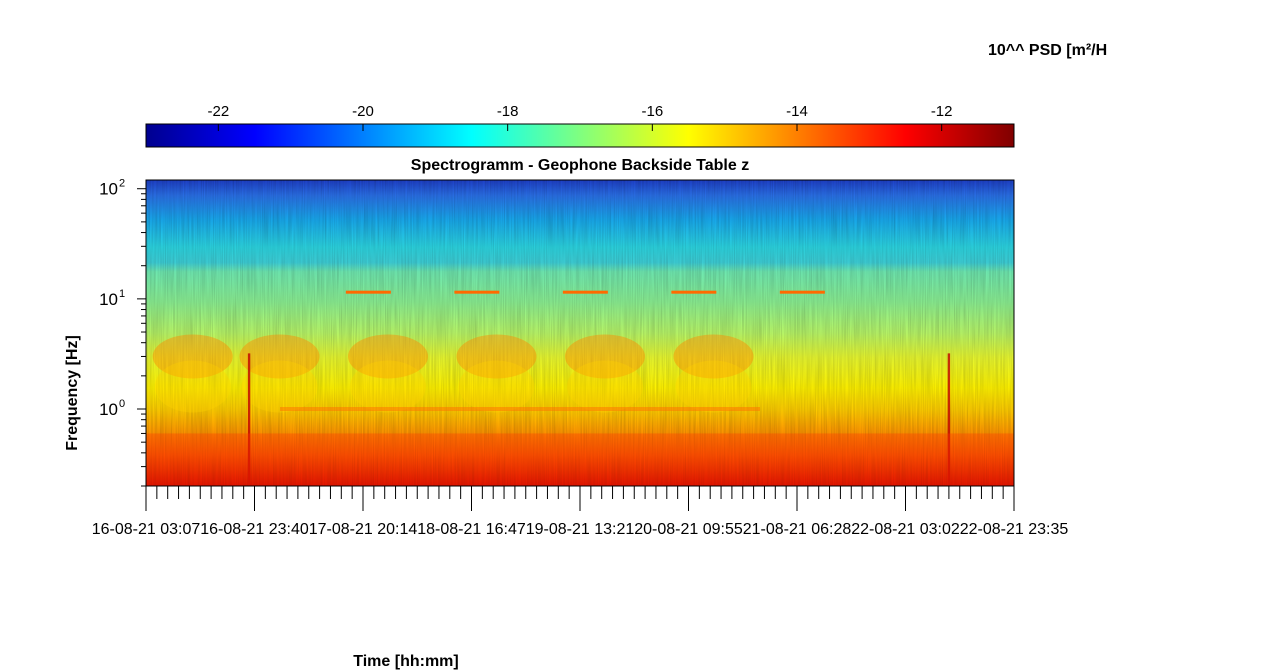  Describe the element at coordinates (254, 529) in the screenshot. I see `x-tick-label: 16-08-21 23:40` at that location.